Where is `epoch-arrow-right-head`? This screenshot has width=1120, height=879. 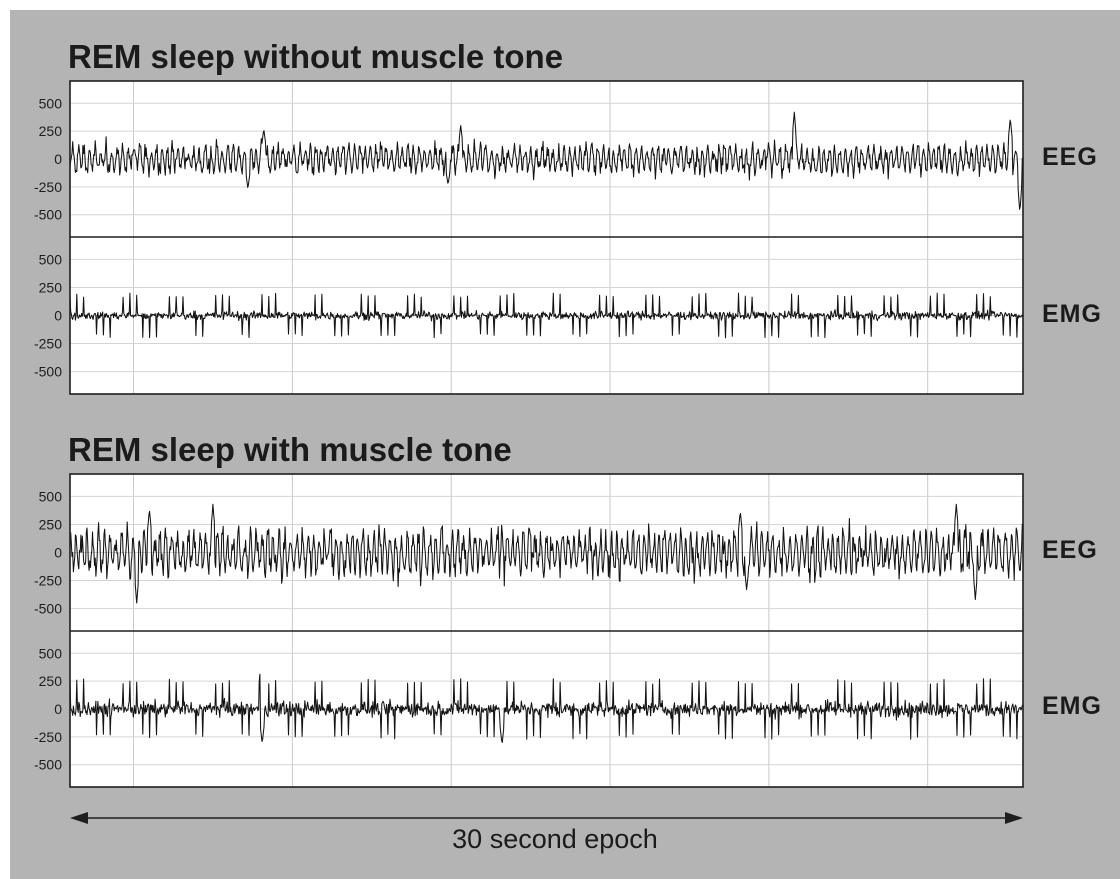
epoch-arrow-right-head is located at coordinates (1014, 818).